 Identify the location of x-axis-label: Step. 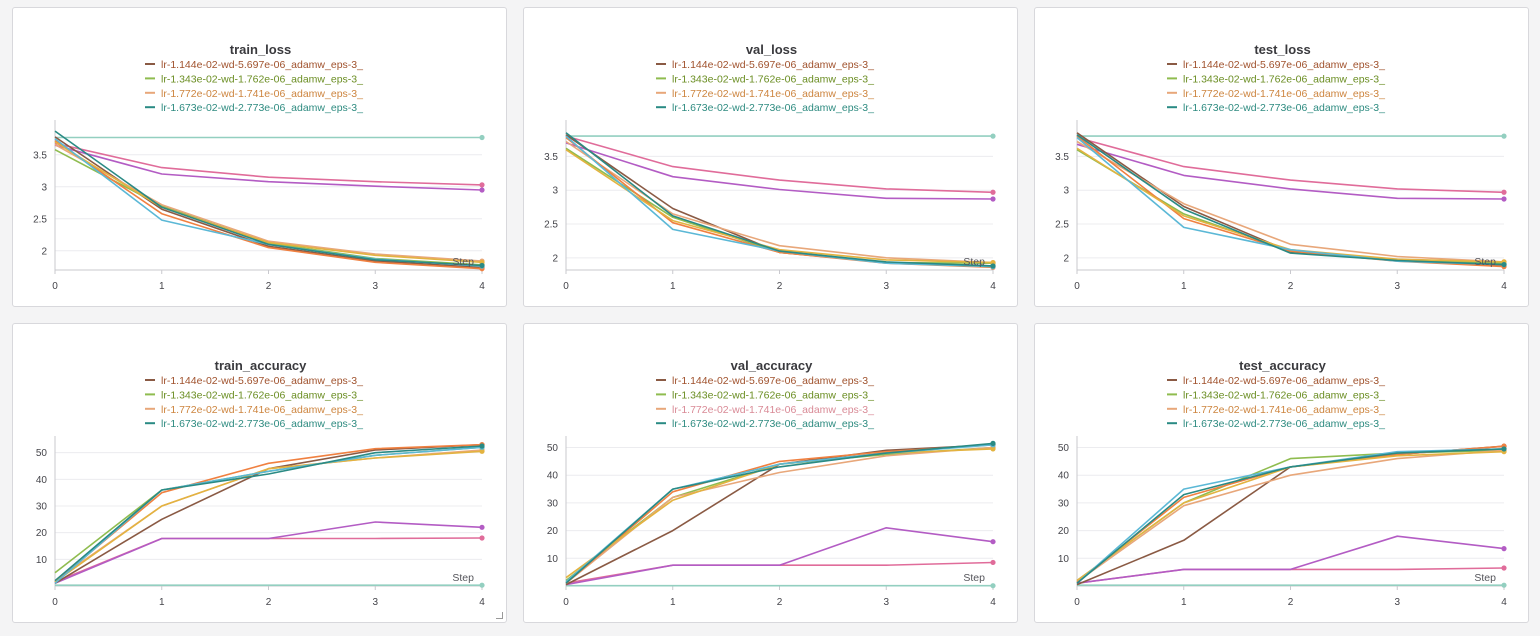
(974, 262).